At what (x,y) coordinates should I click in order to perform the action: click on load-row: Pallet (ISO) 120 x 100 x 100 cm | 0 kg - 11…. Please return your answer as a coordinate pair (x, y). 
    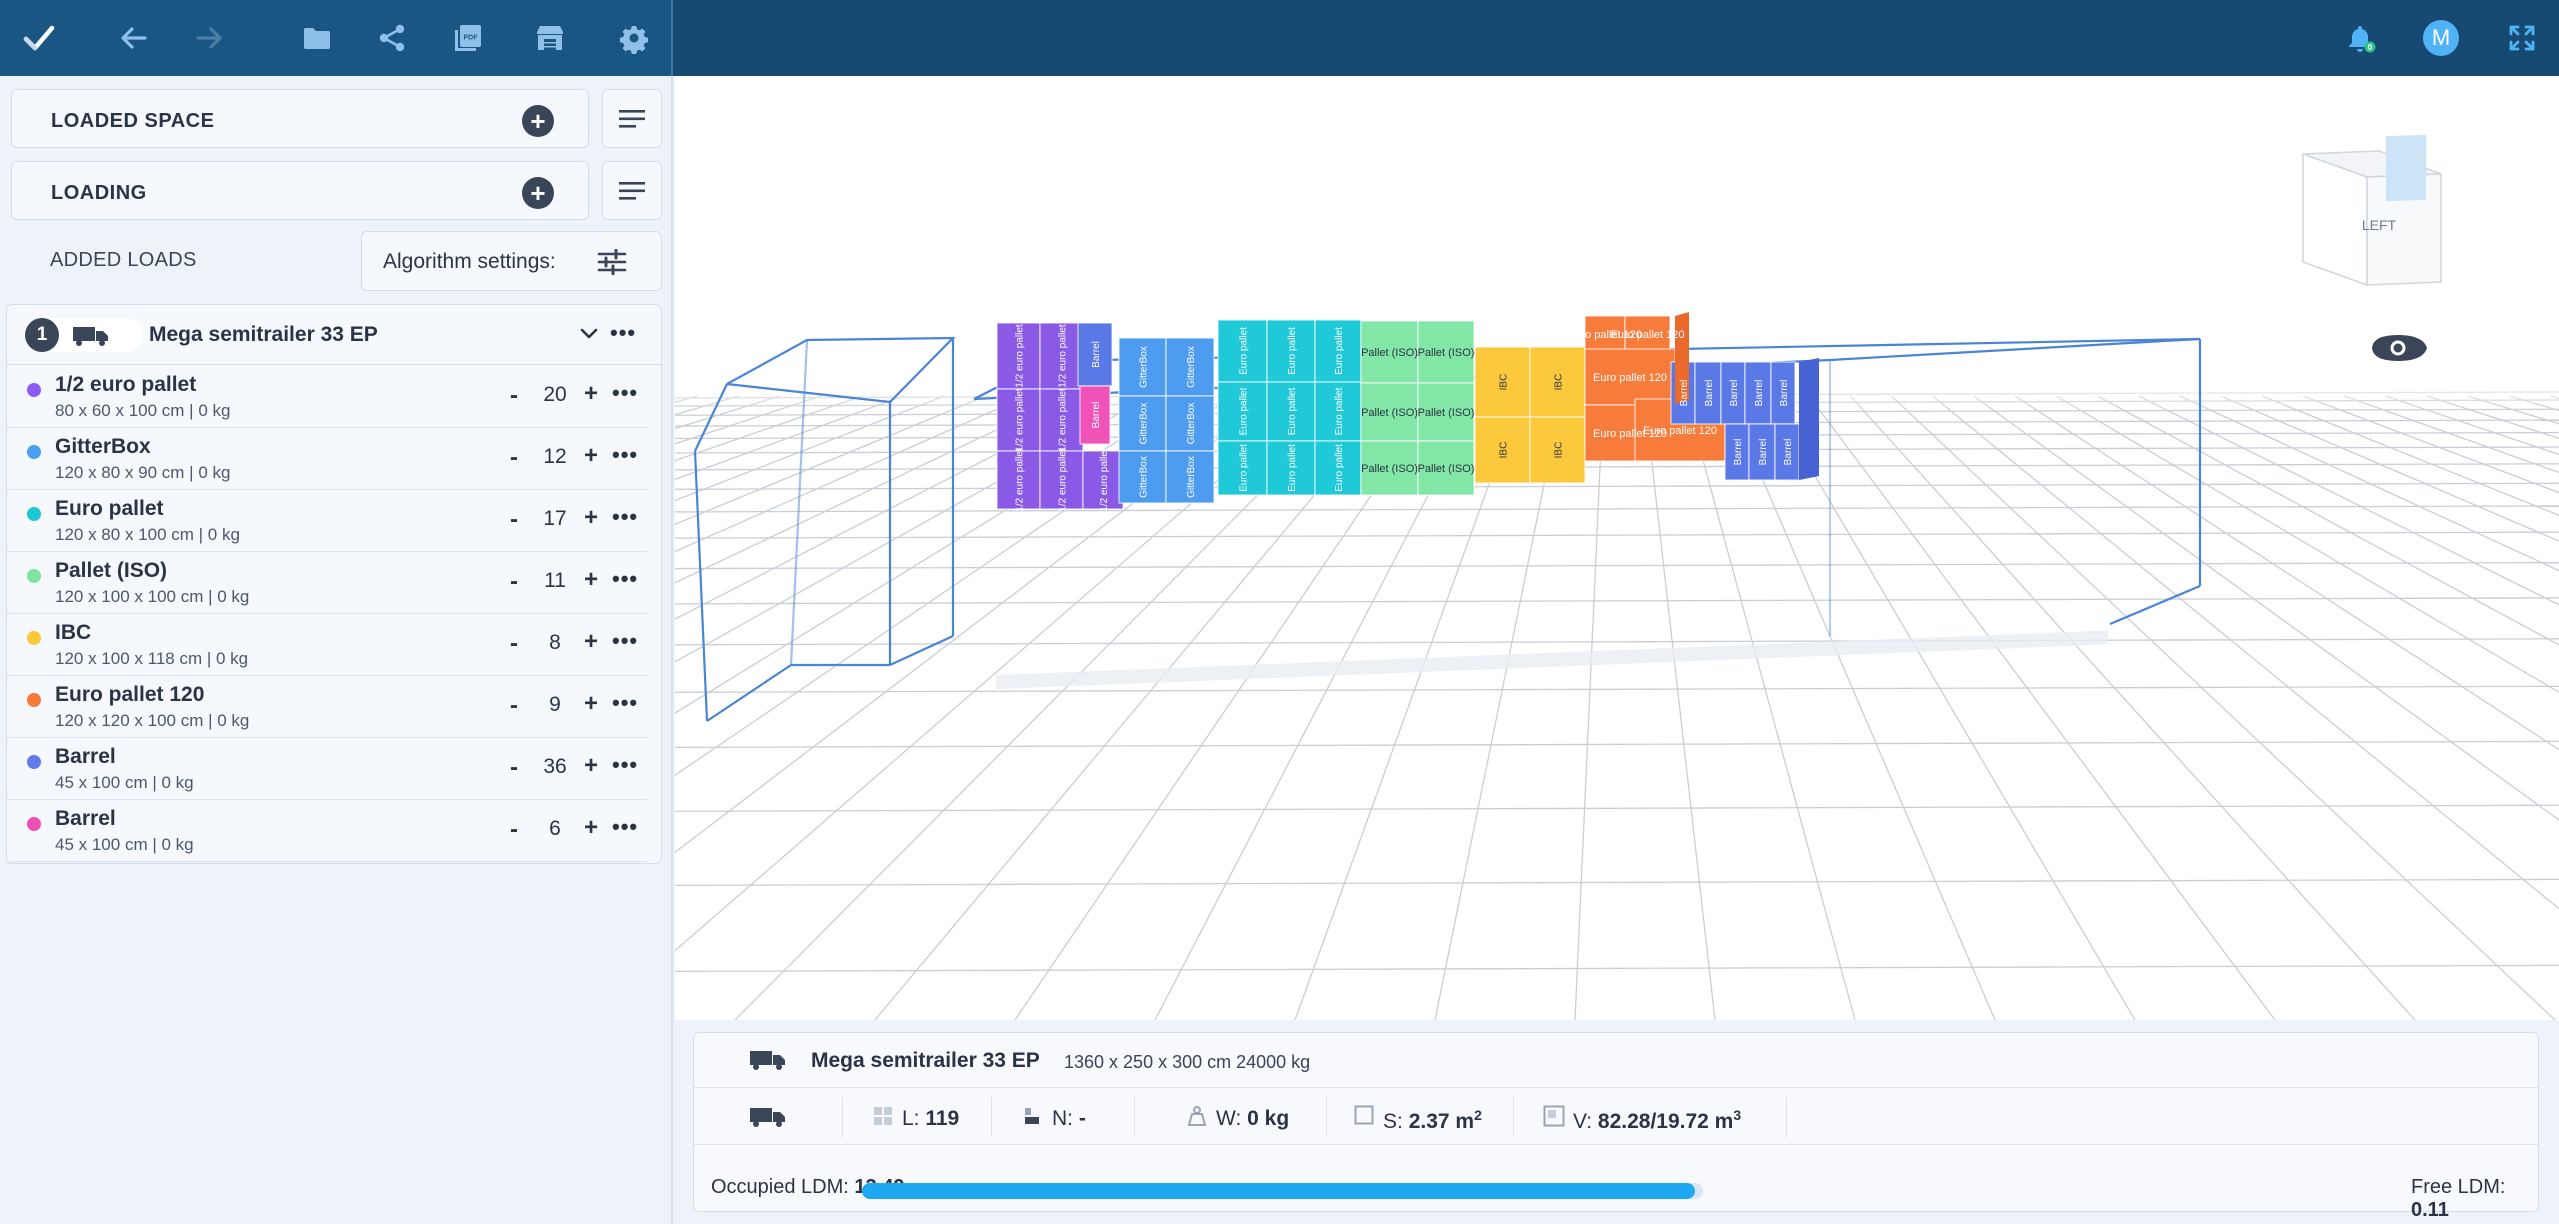
    Looking at the image, I should click on (327, 583).